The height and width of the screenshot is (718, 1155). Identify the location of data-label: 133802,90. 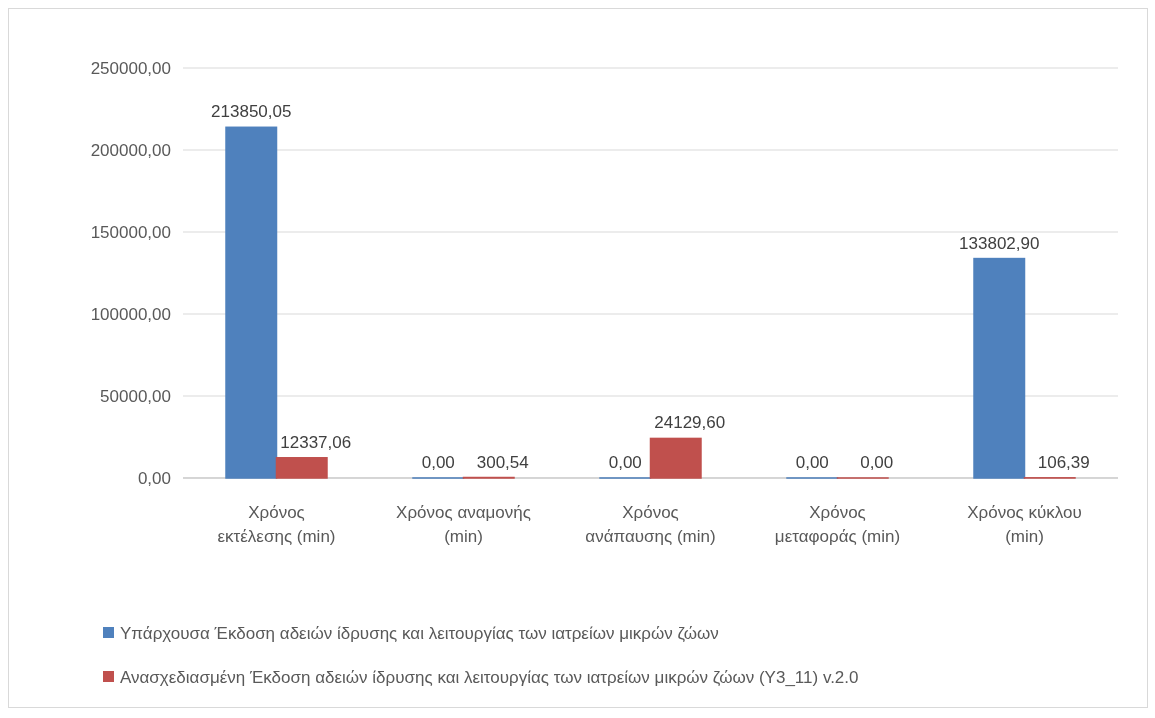
(999, 243).